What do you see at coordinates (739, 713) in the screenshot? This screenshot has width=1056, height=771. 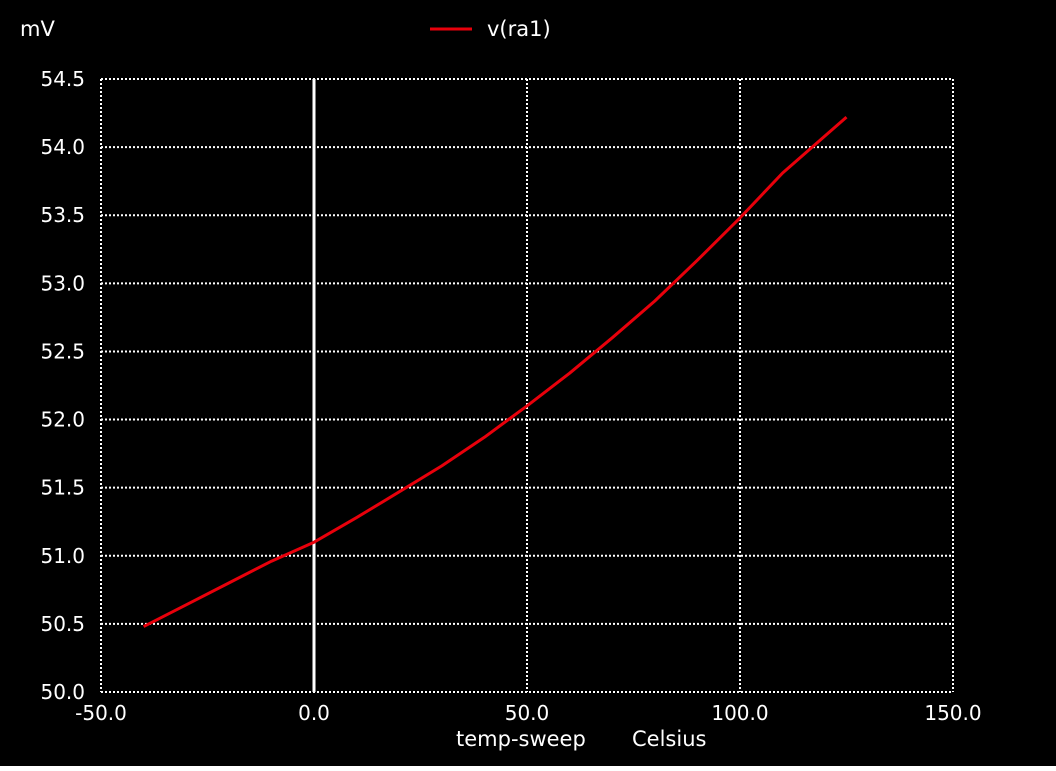 I see `x-tick-label: 100.0` at bounding box center [739, 713].